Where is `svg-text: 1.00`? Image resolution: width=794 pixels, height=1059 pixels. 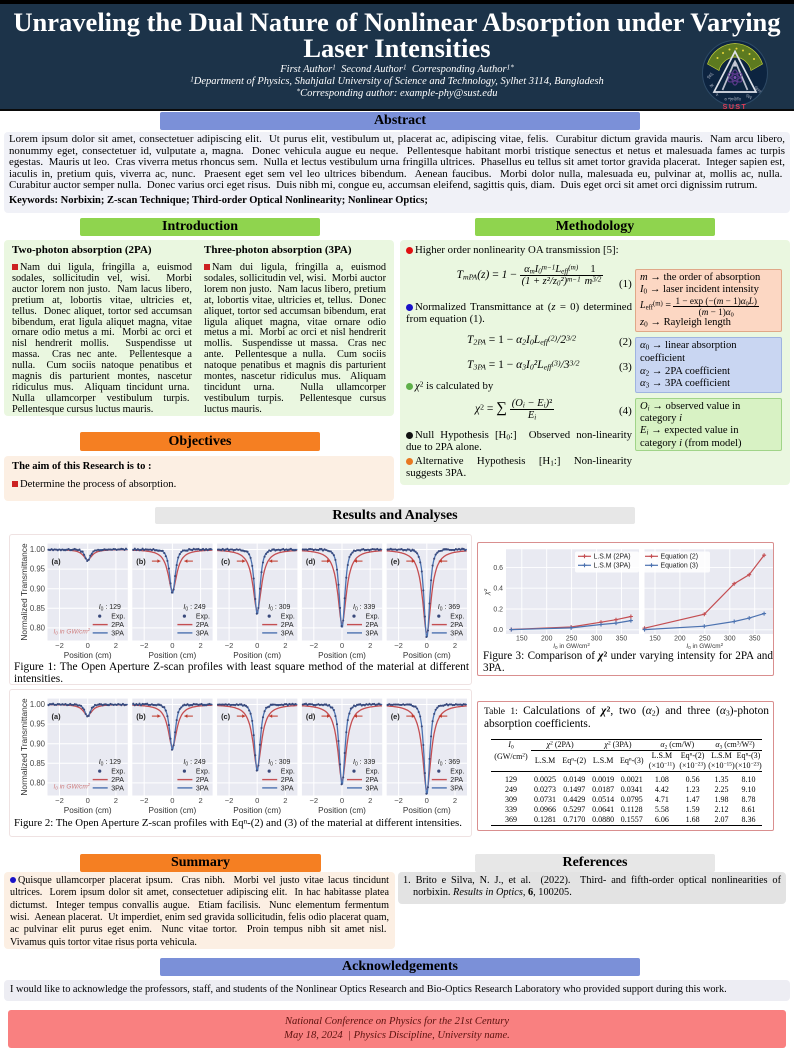 svg-text: 1.00 is located at coordinates (38, 549).